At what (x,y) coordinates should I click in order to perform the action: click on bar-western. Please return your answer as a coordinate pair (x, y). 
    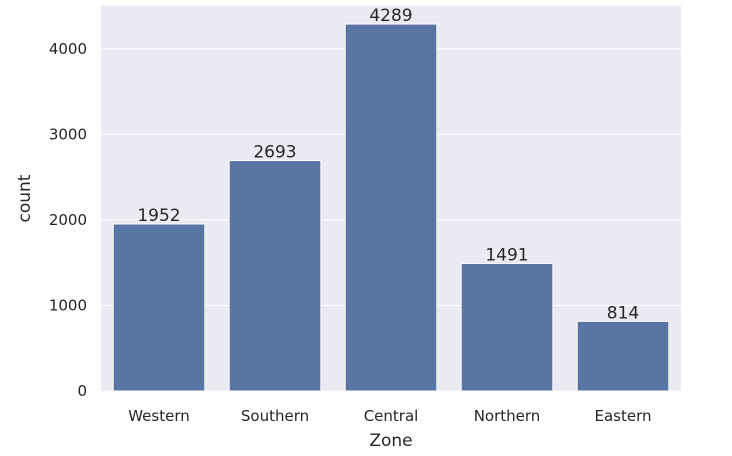
    Looking at the image, I should click on (159, 307).